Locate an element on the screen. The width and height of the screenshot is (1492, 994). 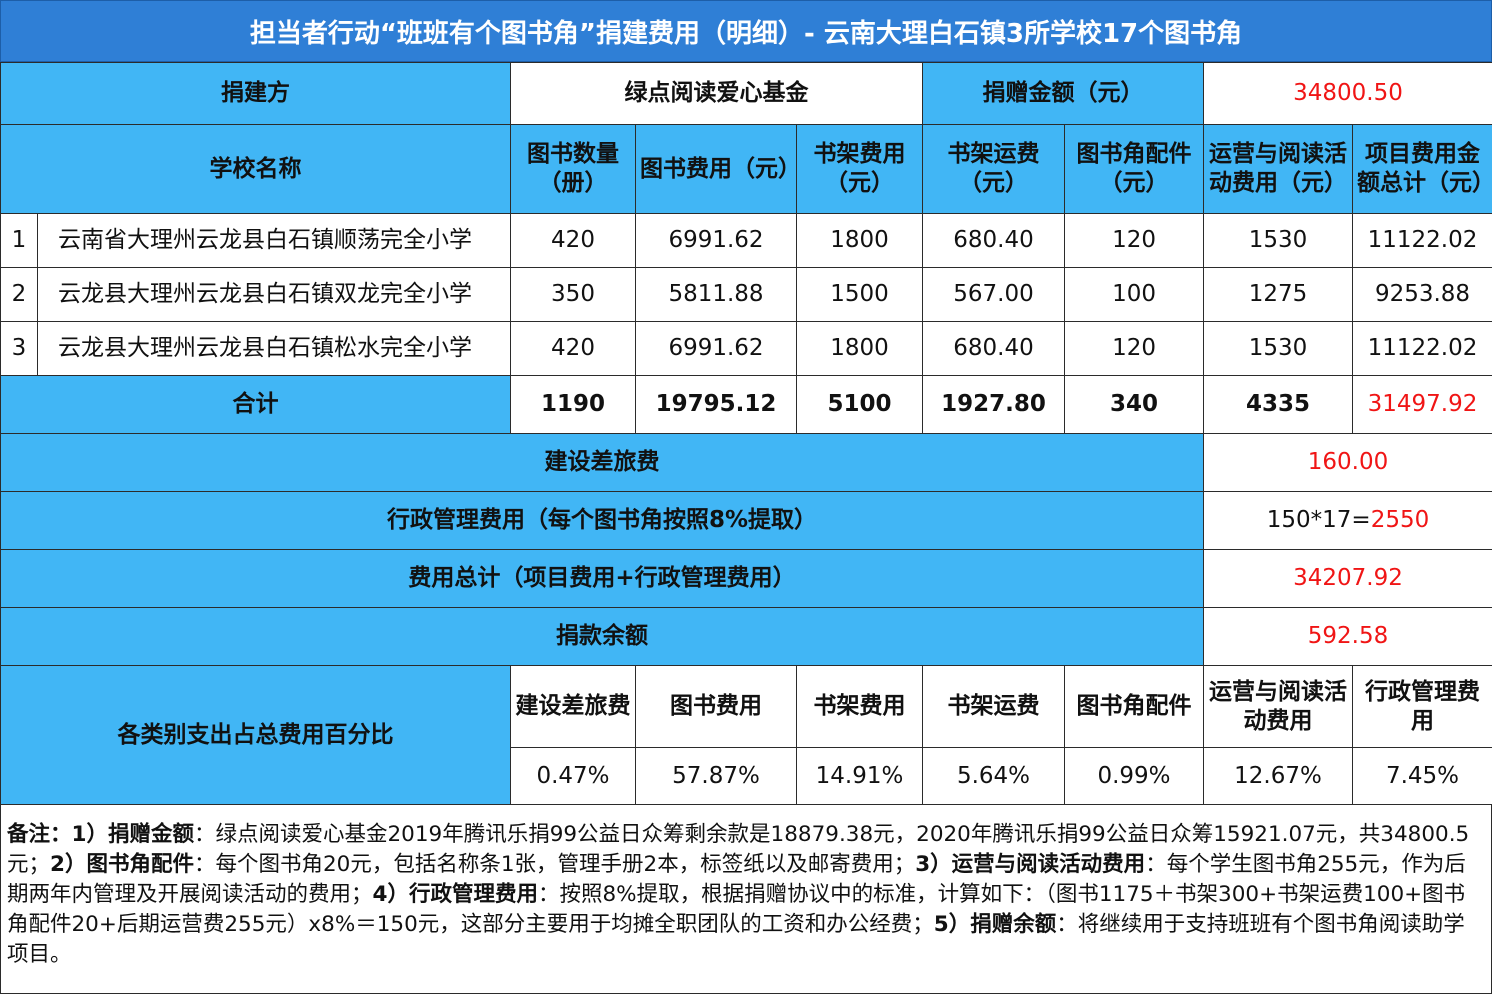
note-2-text: ：每个图书角20元，包括名称条1张，管理手册2本，标签纸以及邮寄费用； is located at coordinates (554, 864).